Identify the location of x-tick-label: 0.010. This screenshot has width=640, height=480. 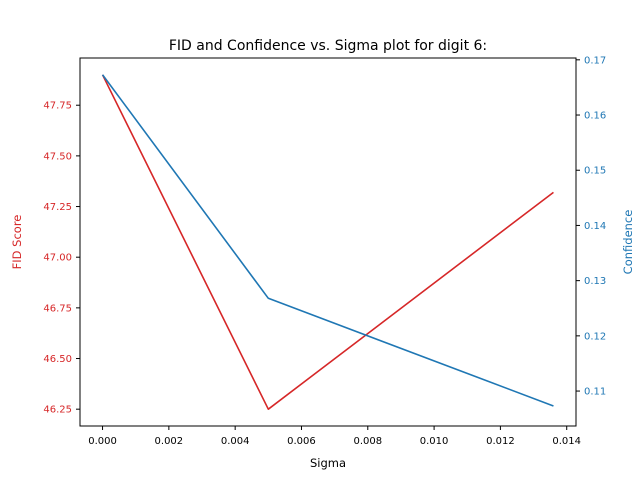
(434, 441).